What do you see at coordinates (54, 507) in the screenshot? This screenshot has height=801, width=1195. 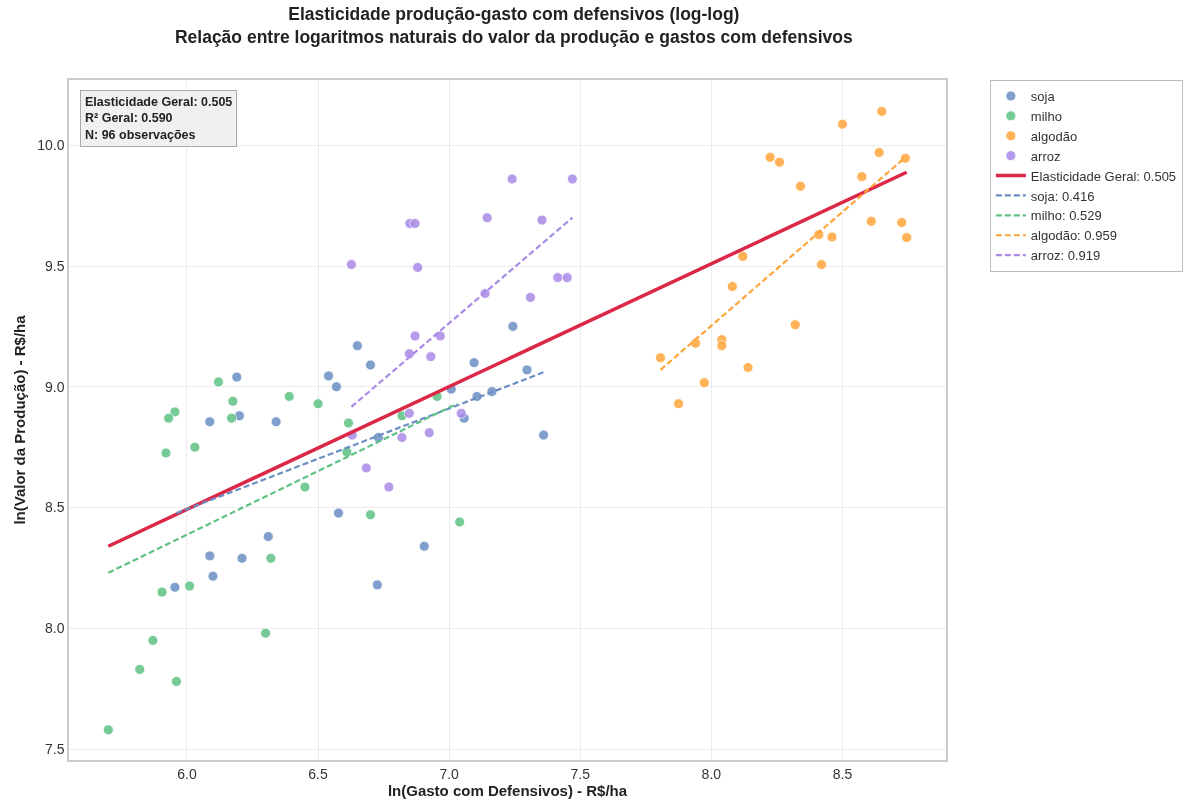 I see `y-tick-label: 8.5` at bounding box center [54, 507].